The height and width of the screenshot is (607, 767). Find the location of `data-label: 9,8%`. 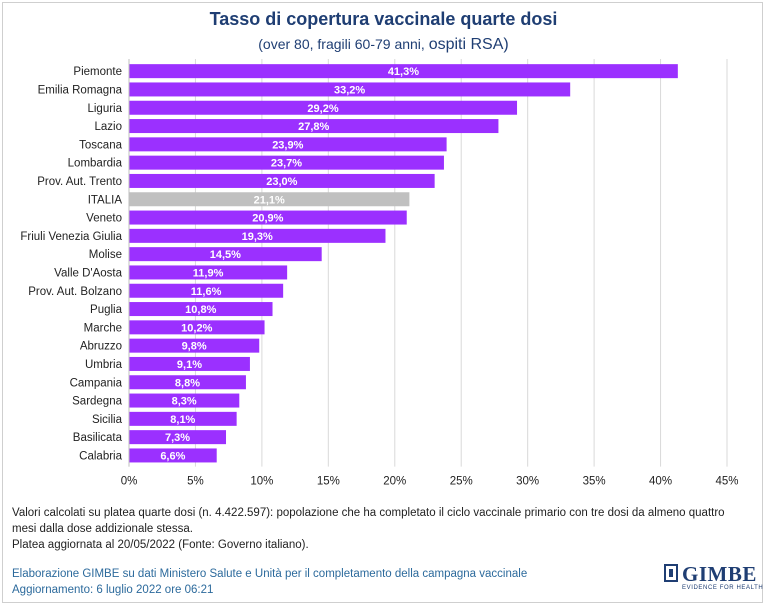

data-label: 9,8% is located at coordinates (194, 347).